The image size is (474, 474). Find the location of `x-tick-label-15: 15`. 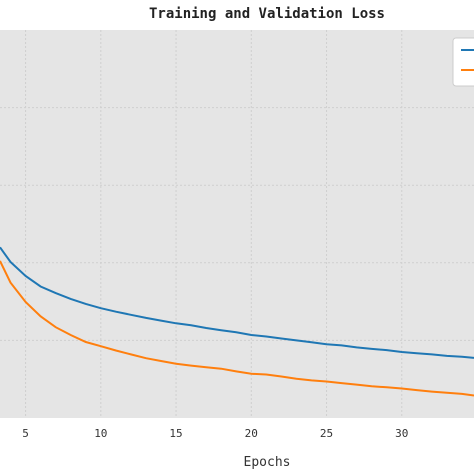

x-tick-label-15: 15 is located at coordinates (175, 433).